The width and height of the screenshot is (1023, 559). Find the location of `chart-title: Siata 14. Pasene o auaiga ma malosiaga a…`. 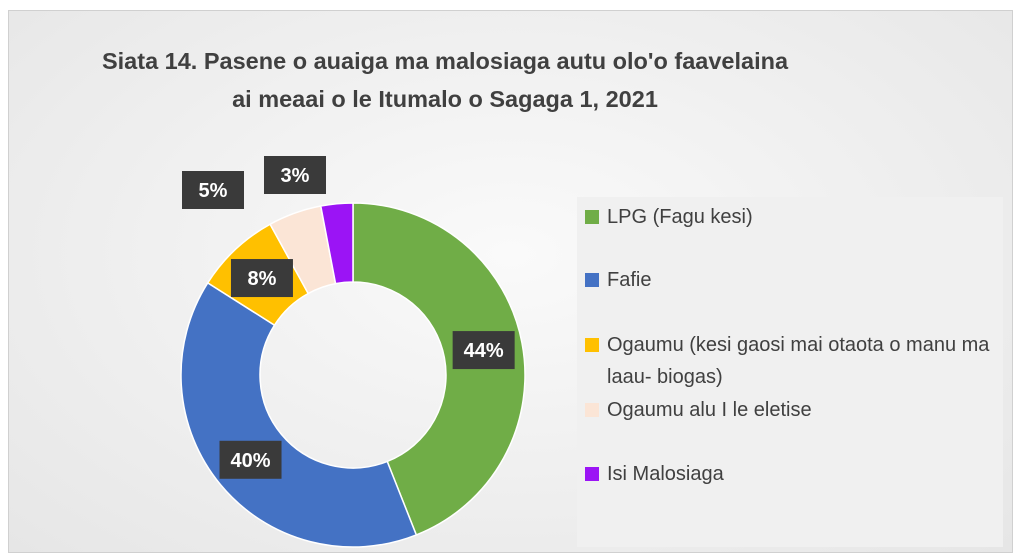

chart-title: Siata 14. Pasene o auaiga ma malosiaga a… is located at coordinates (445, 80).